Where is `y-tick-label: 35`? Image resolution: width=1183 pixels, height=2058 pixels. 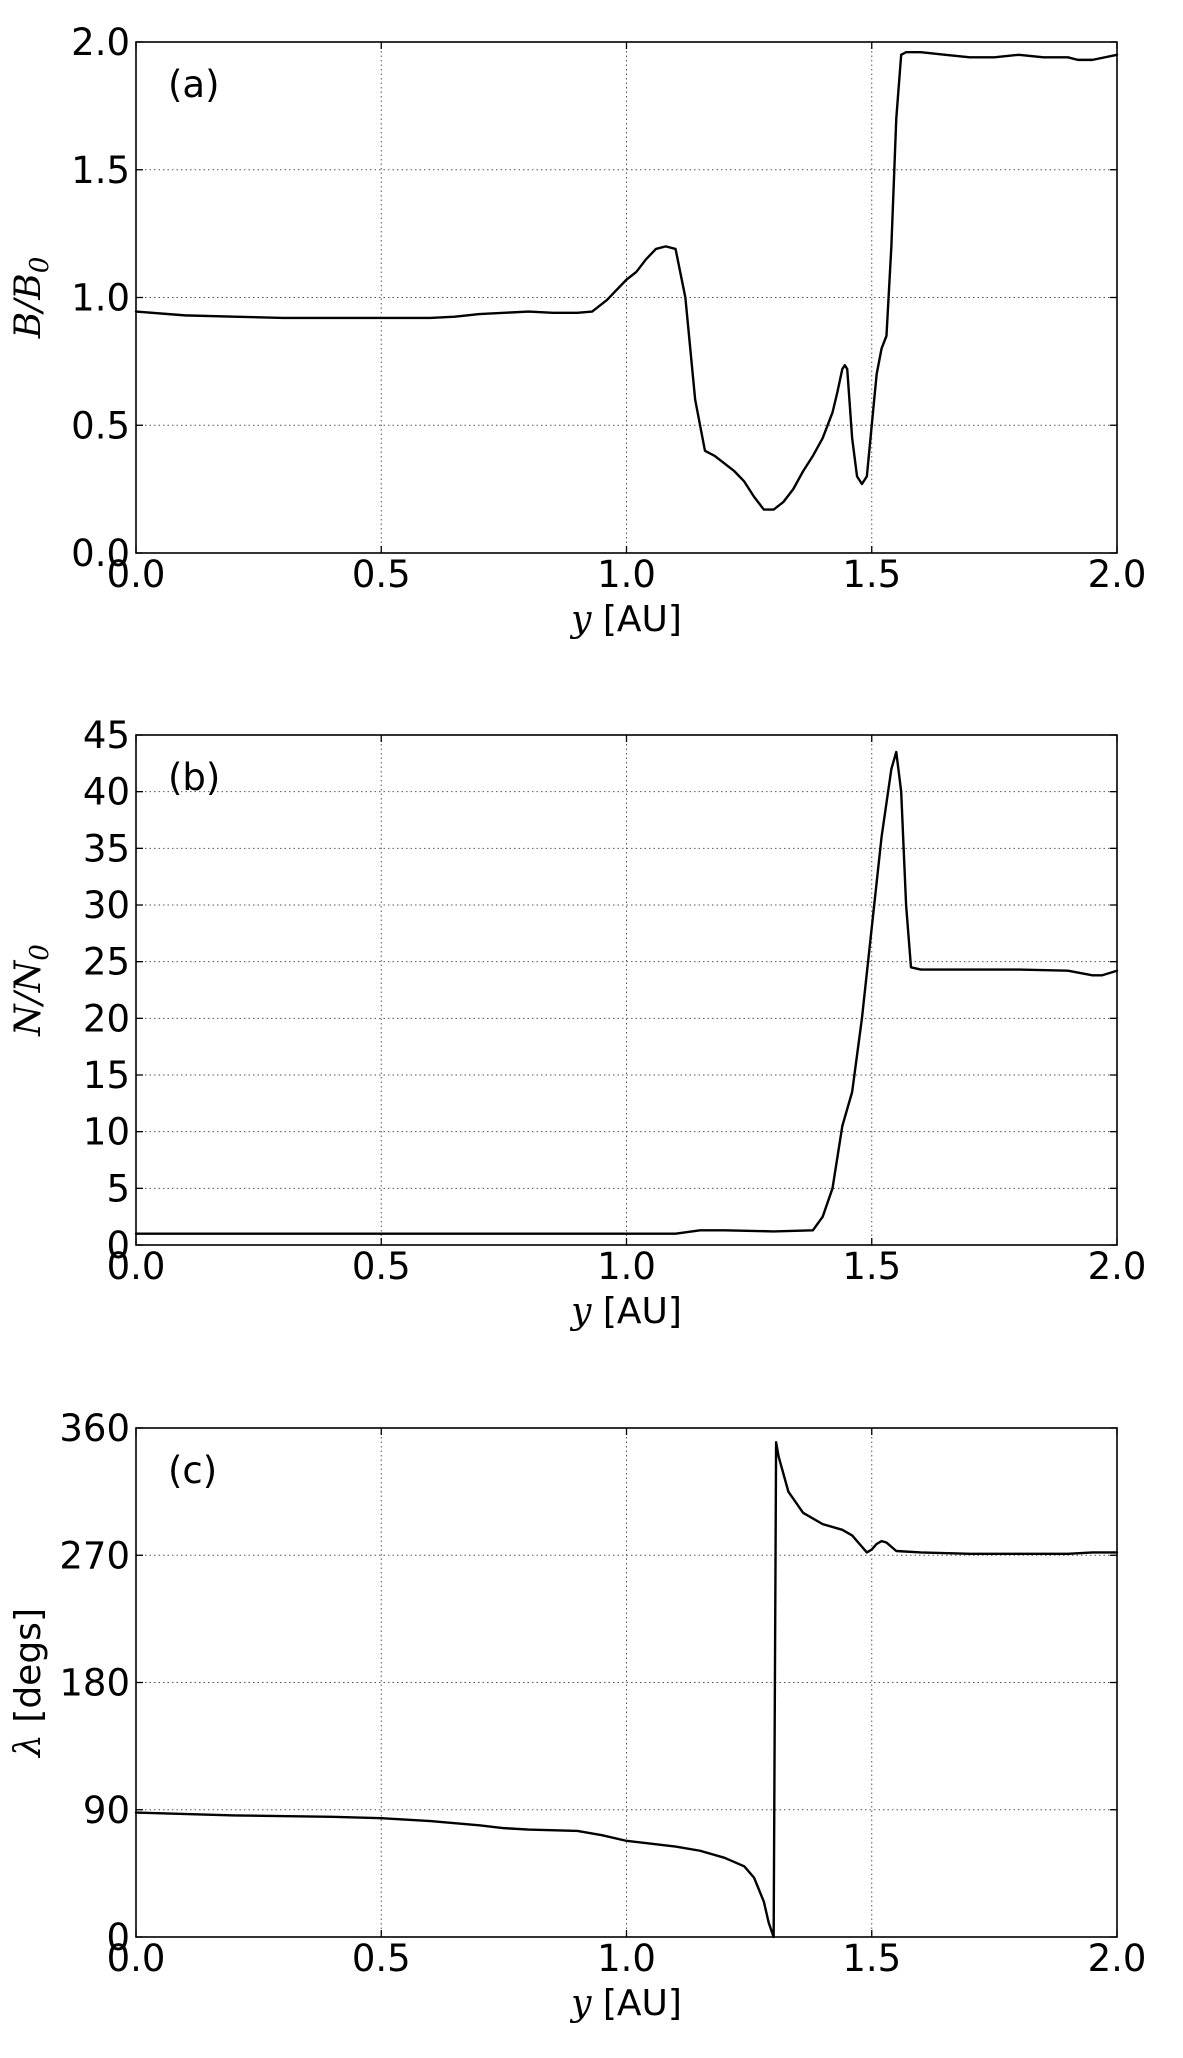
y-tick-label: 35 is located at coordinates (106, 848).